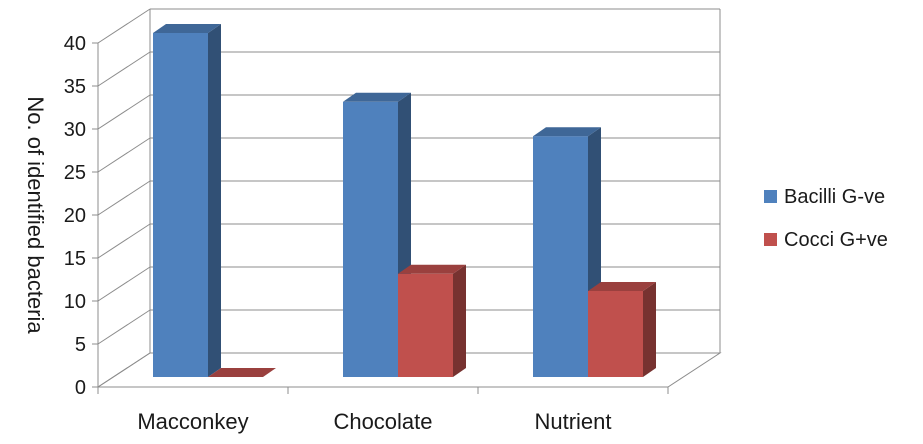 This screenshot has height=444, width=923. Describe the element at coordinates (836, 240) in the screenshot. I see `legend-label: Cocci G+ve` at that location.